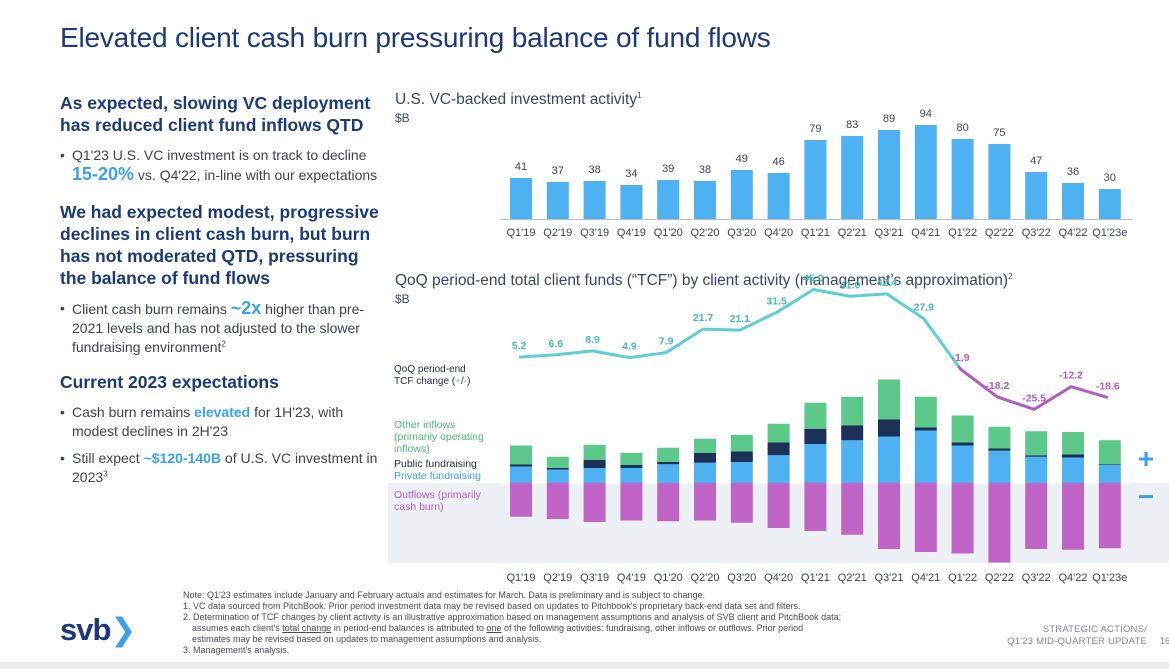  I want to click on decline-highlight: 15-20%, so click(103, 174).